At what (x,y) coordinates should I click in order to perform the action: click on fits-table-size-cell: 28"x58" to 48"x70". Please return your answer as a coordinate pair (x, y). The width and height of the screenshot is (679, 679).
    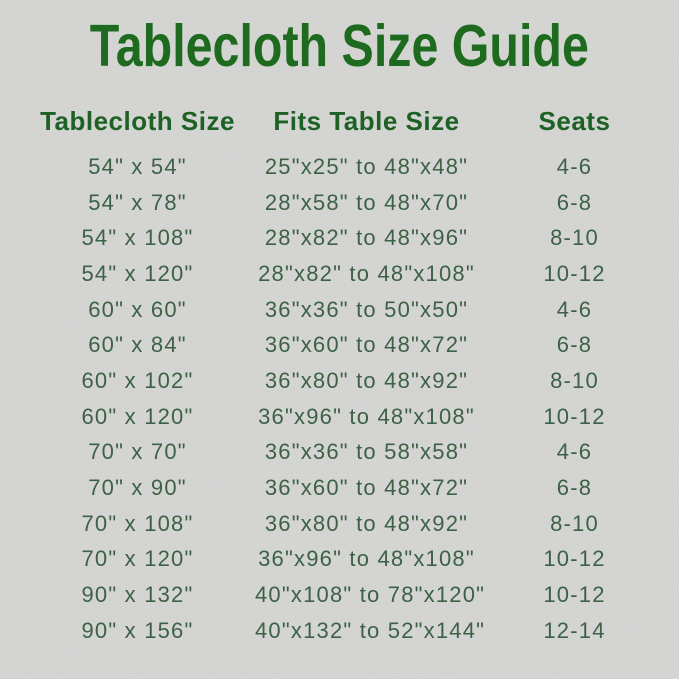
    Looking at the image, I should click on (366, 202).